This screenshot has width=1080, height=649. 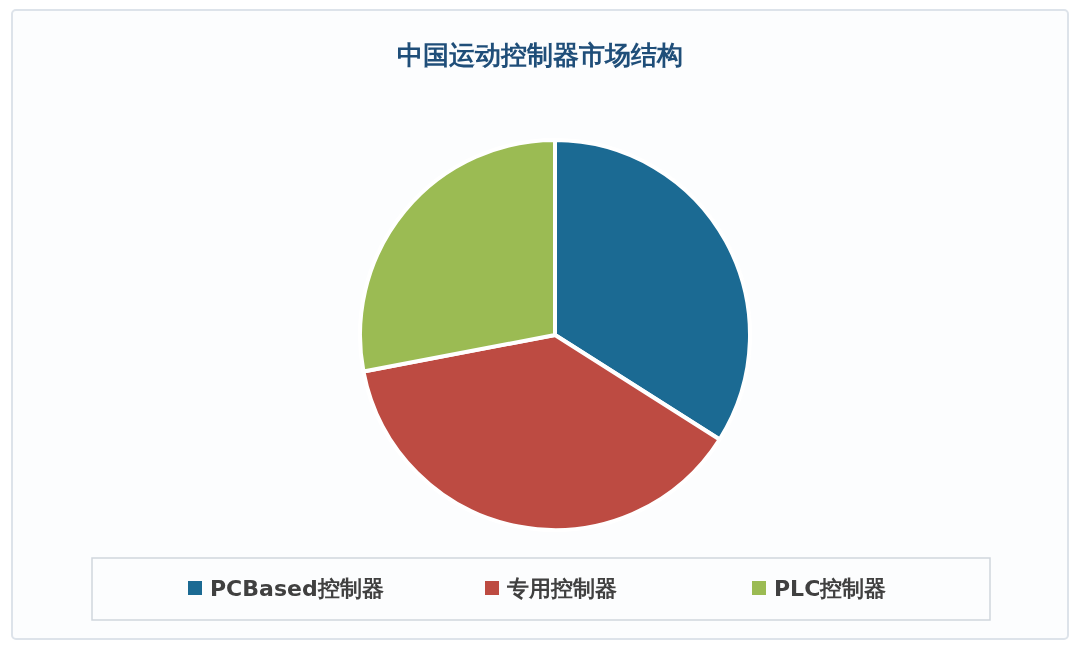 I want to click on legend-label: PCBased控制器, so click(x=297, y=588).